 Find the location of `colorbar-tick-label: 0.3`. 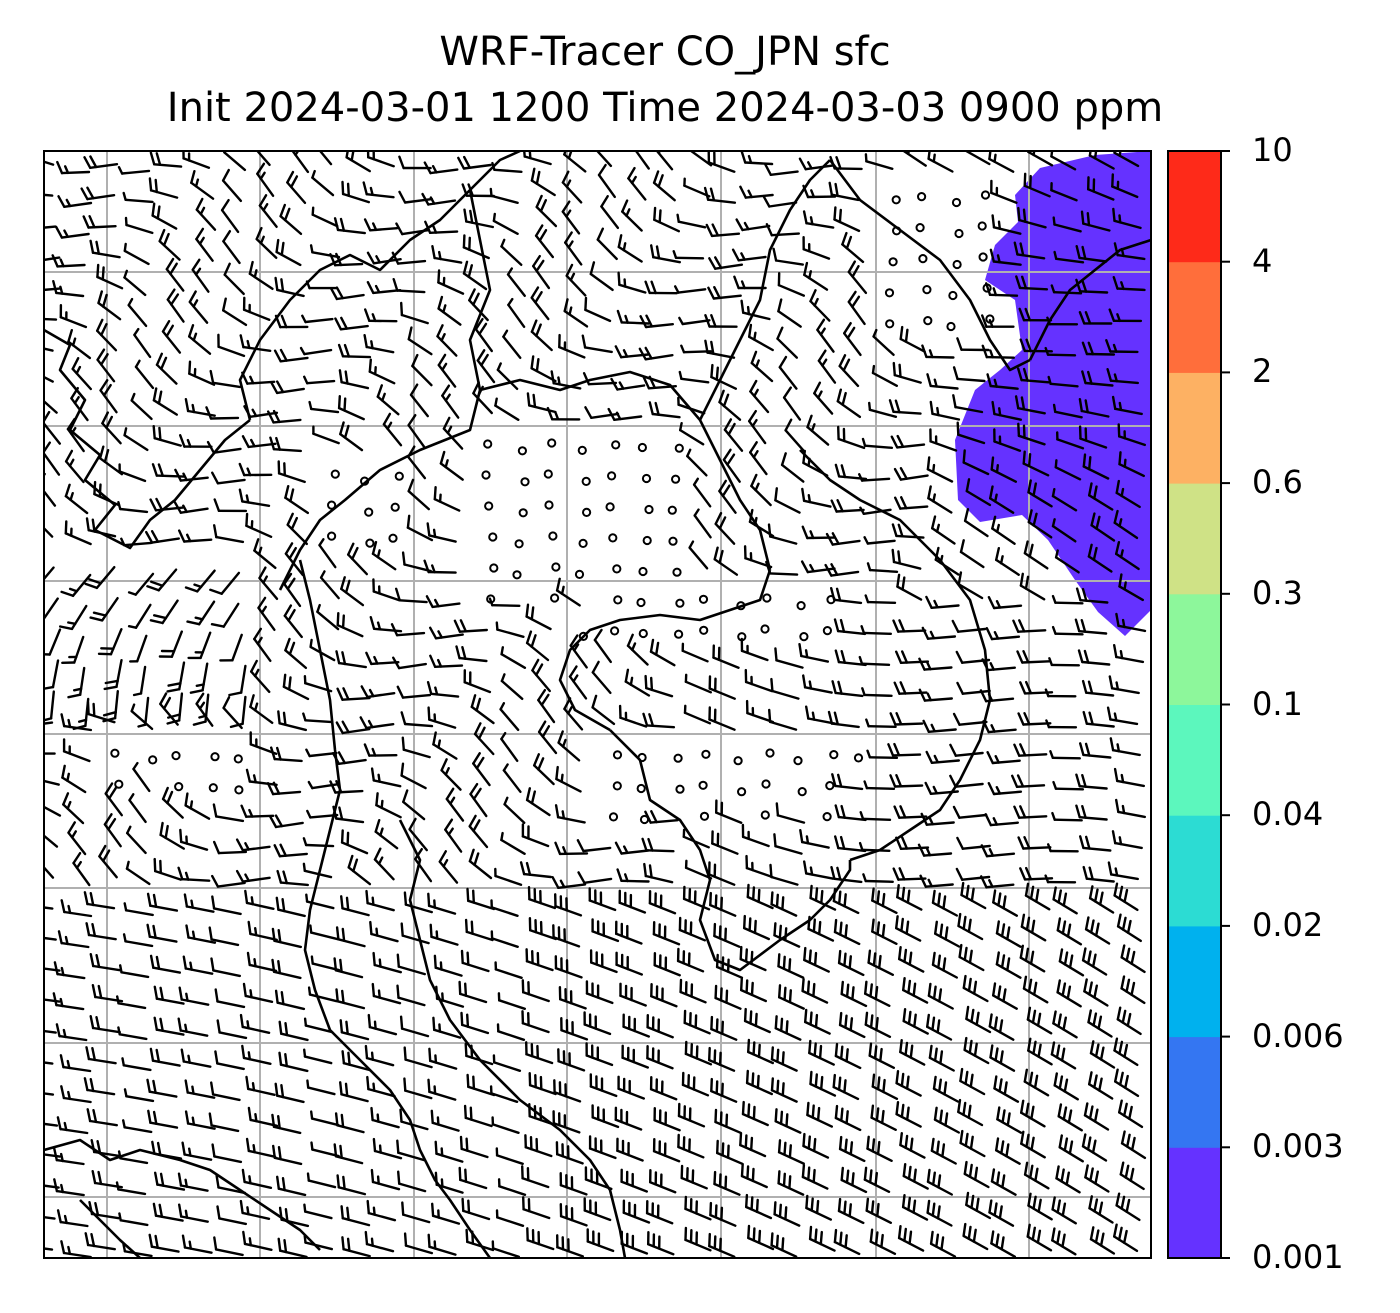

colorbar-tick-label: 0.3 is located at coordinates (1277, 592).